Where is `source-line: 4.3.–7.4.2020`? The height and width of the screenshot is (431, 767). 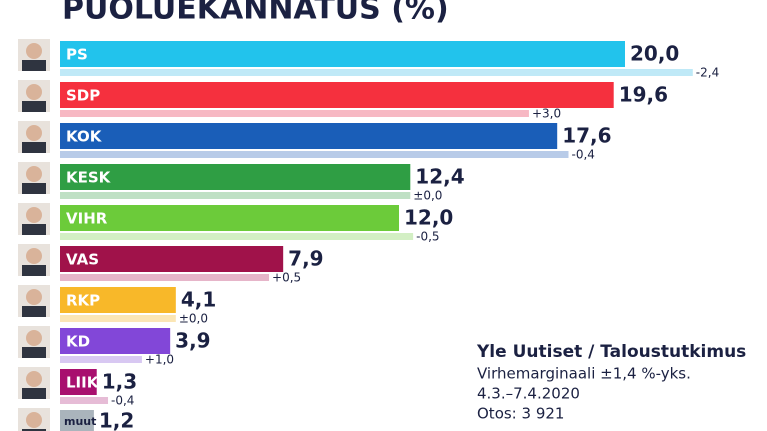
source-line: 4.3.–7.4.2020 is located at coordinates (528, 394).